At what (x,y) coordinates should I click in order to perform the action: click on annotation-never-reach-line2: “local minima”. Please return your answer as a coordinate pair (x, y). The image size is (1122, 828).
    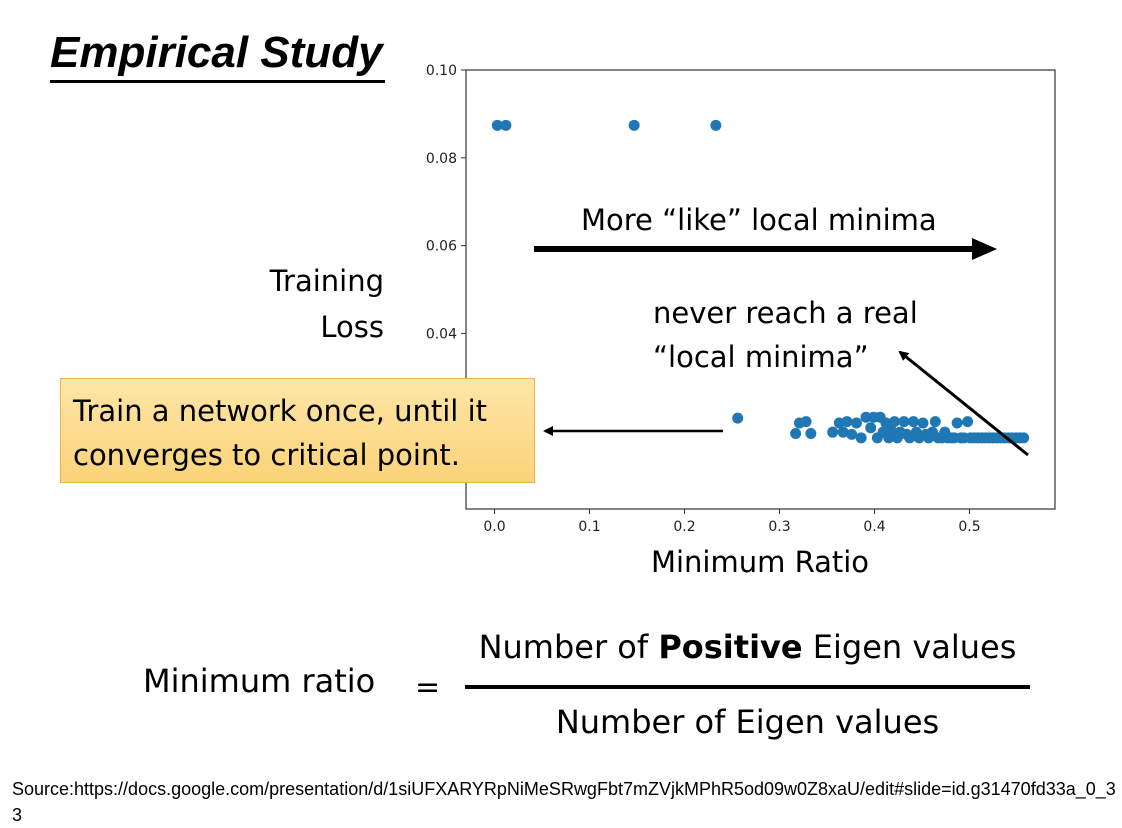
    Looking at the image, I should click on (761, 357).